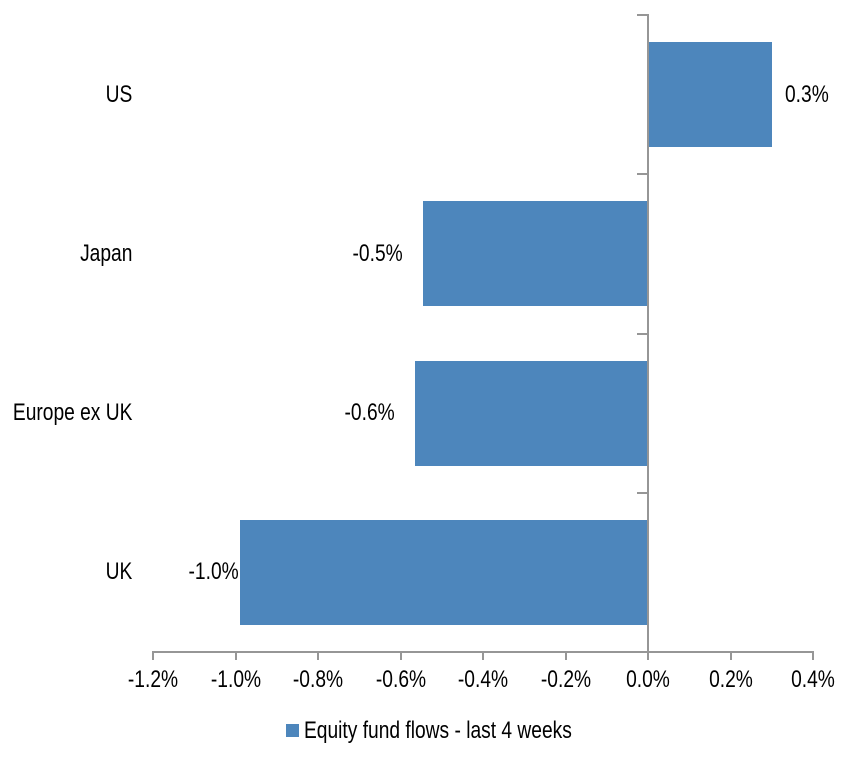 Image resolution: width=852 pixels, height=757 pixels. What do you see at coordinates (483, 679) in the screenshot?
I see `x-axis-tick-label: -0.4%` at bounding box center [483, 679].